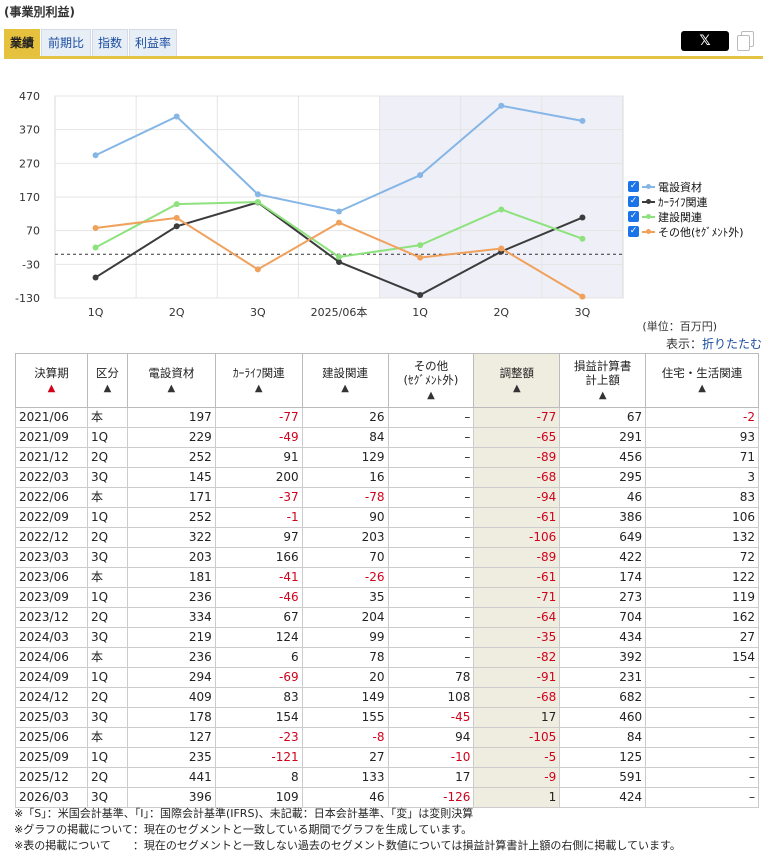 This screenshot has height=857, width=765. I want to click on tab-riekiritsu: 利益率, so click(153, 42).